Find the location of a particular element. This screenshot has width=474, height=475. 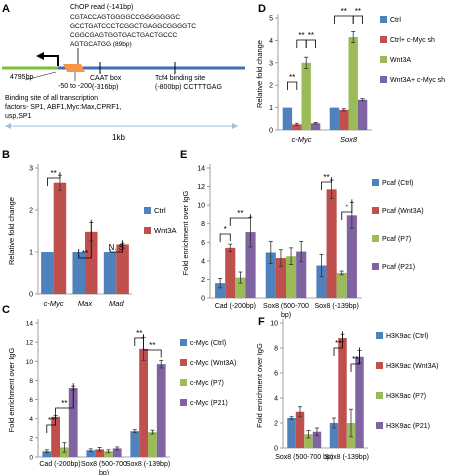

legend-label: c-Myc (Wnt3A) is located at coordinates (213, 363).